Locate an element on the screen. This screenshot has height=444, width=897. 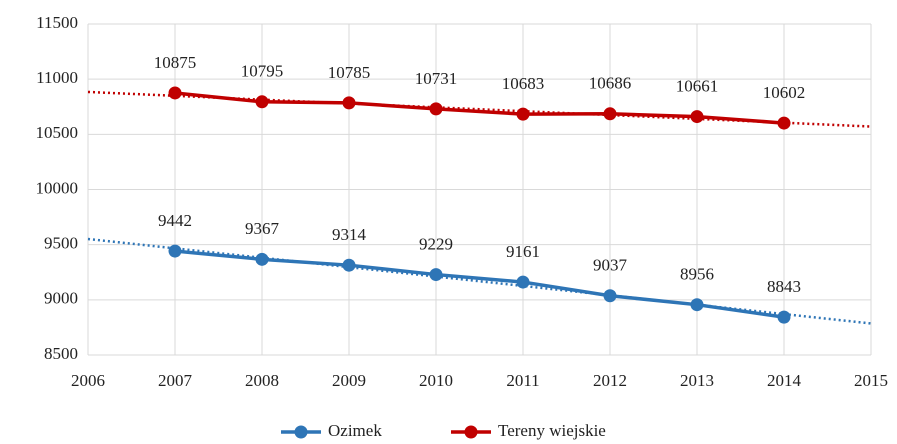
data-label: 10661 is located at coordinates (697, 85).